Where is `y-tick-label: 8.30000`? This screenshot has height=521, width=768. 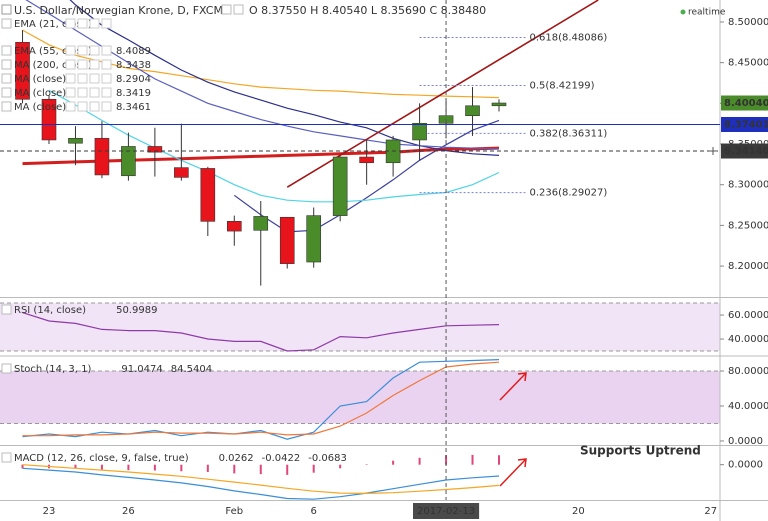
y-tick-label: 8.30000 is located at coordinates (748, 185).